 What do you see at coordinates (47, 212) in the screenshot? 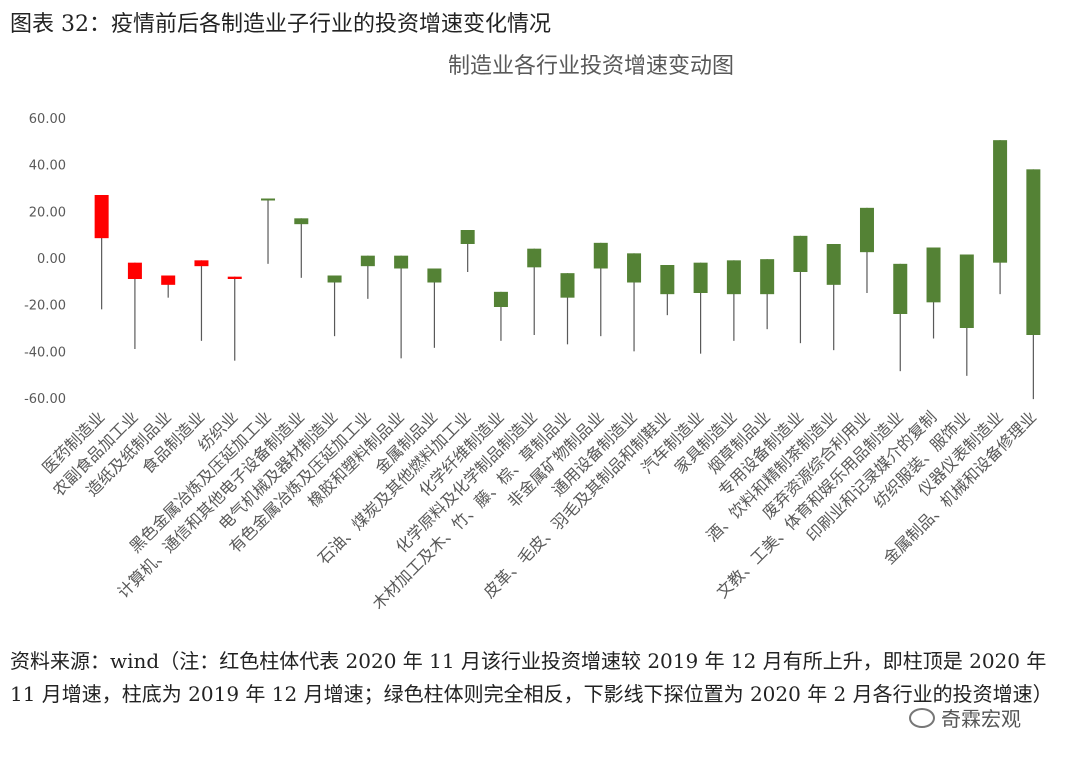
I see `y-tick-label: 20.00` at bounding box center [47, 212].